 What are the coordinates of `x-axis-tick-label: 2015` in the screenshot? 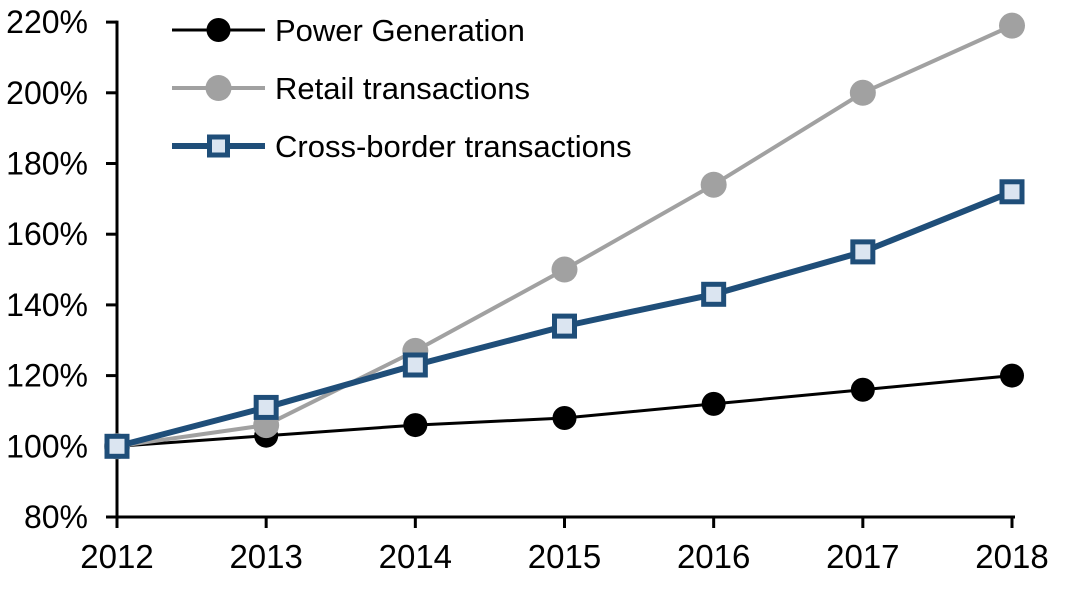 It's located at (564, 556).